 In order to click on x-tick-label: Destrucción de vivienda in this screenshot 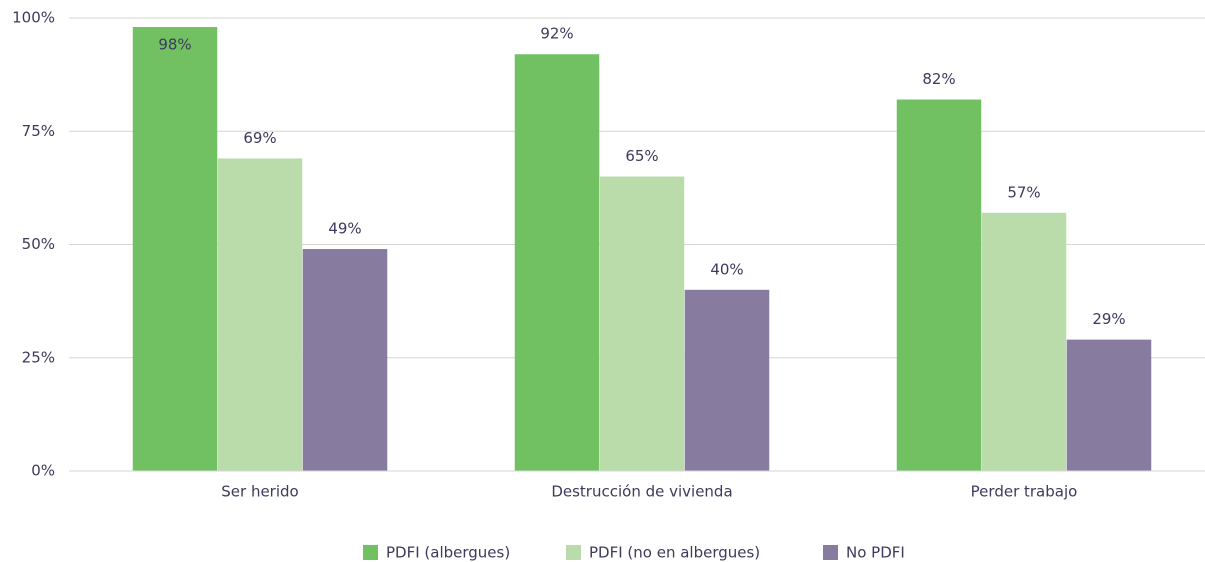, I will do `click(641, 492)`.